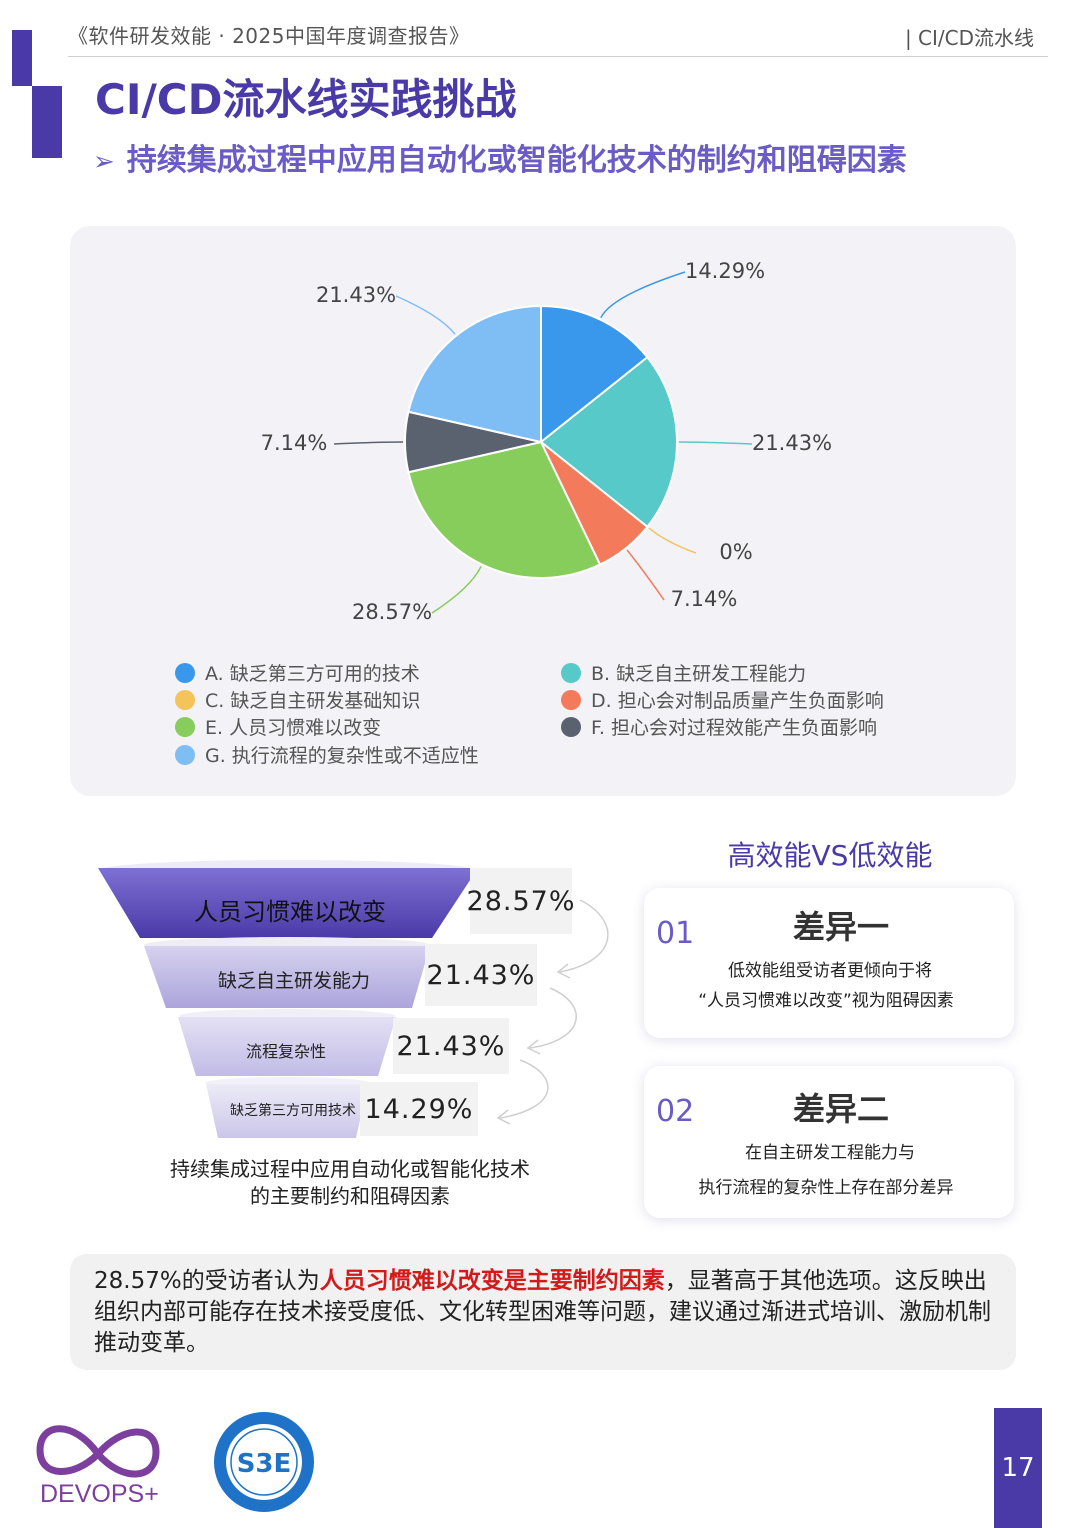 The width and height of the screenshot is (1080, 1528). What do you see at coordinates (571, 673) in the screenshot?
I see `legend-swatch-b` at bounding box center [571, 673].